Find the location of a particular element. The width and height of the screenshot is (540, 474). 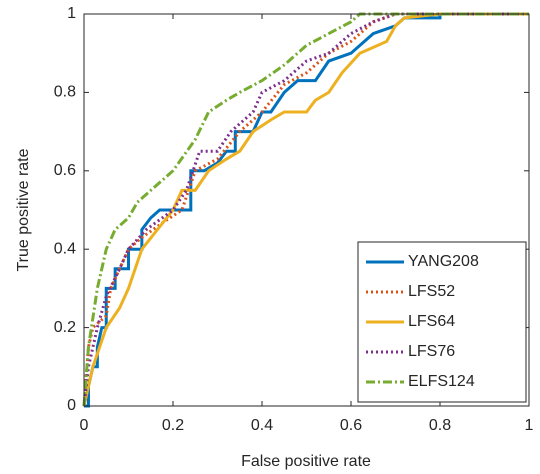

x-tick-label: 0.4 is located at coordinates (262, 425).